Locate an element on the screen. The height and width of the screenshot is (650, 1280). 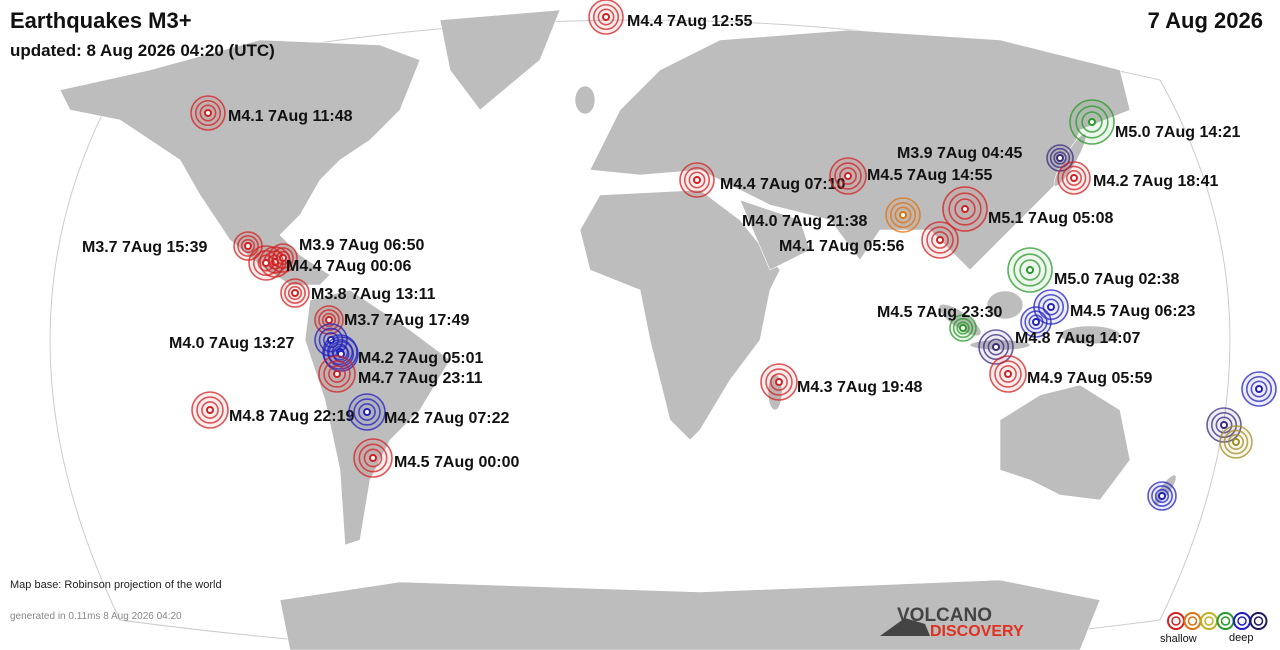
quake-label: M4.5 7Aug 00:00 is located at coordinates (456, 462).